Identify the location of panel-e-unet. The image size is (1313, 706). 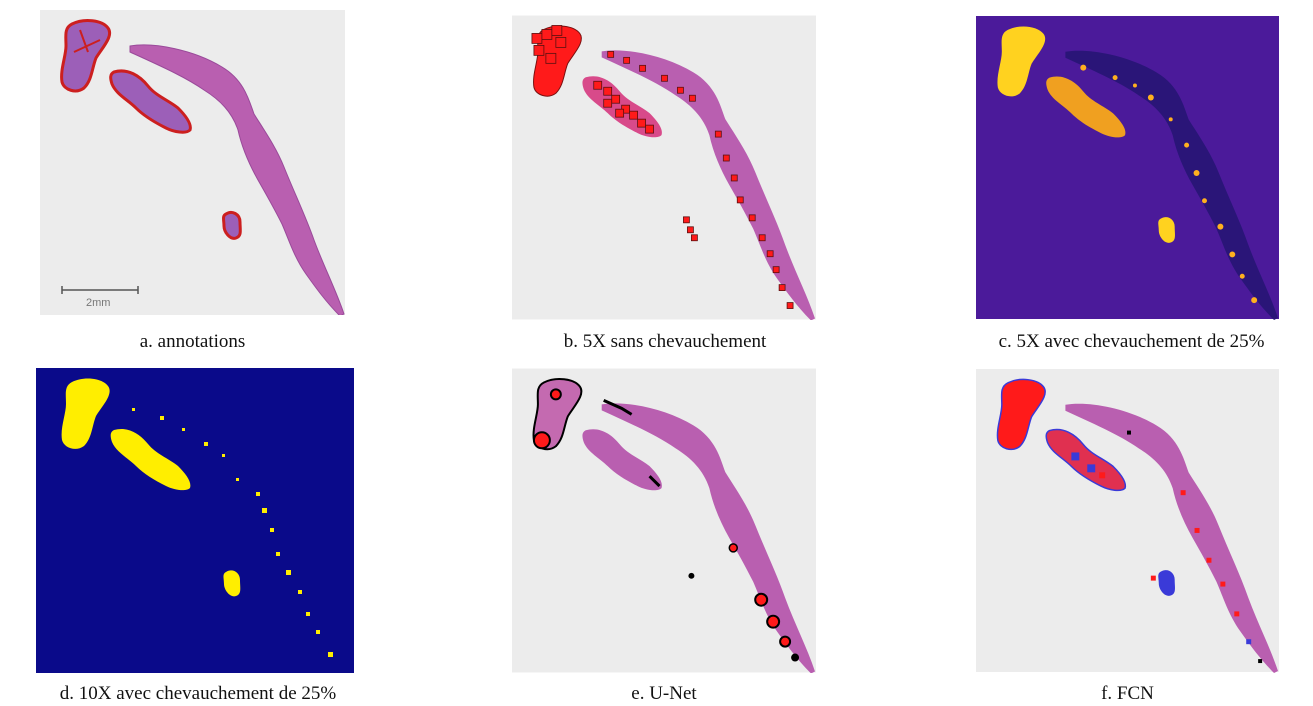
(664, 520).